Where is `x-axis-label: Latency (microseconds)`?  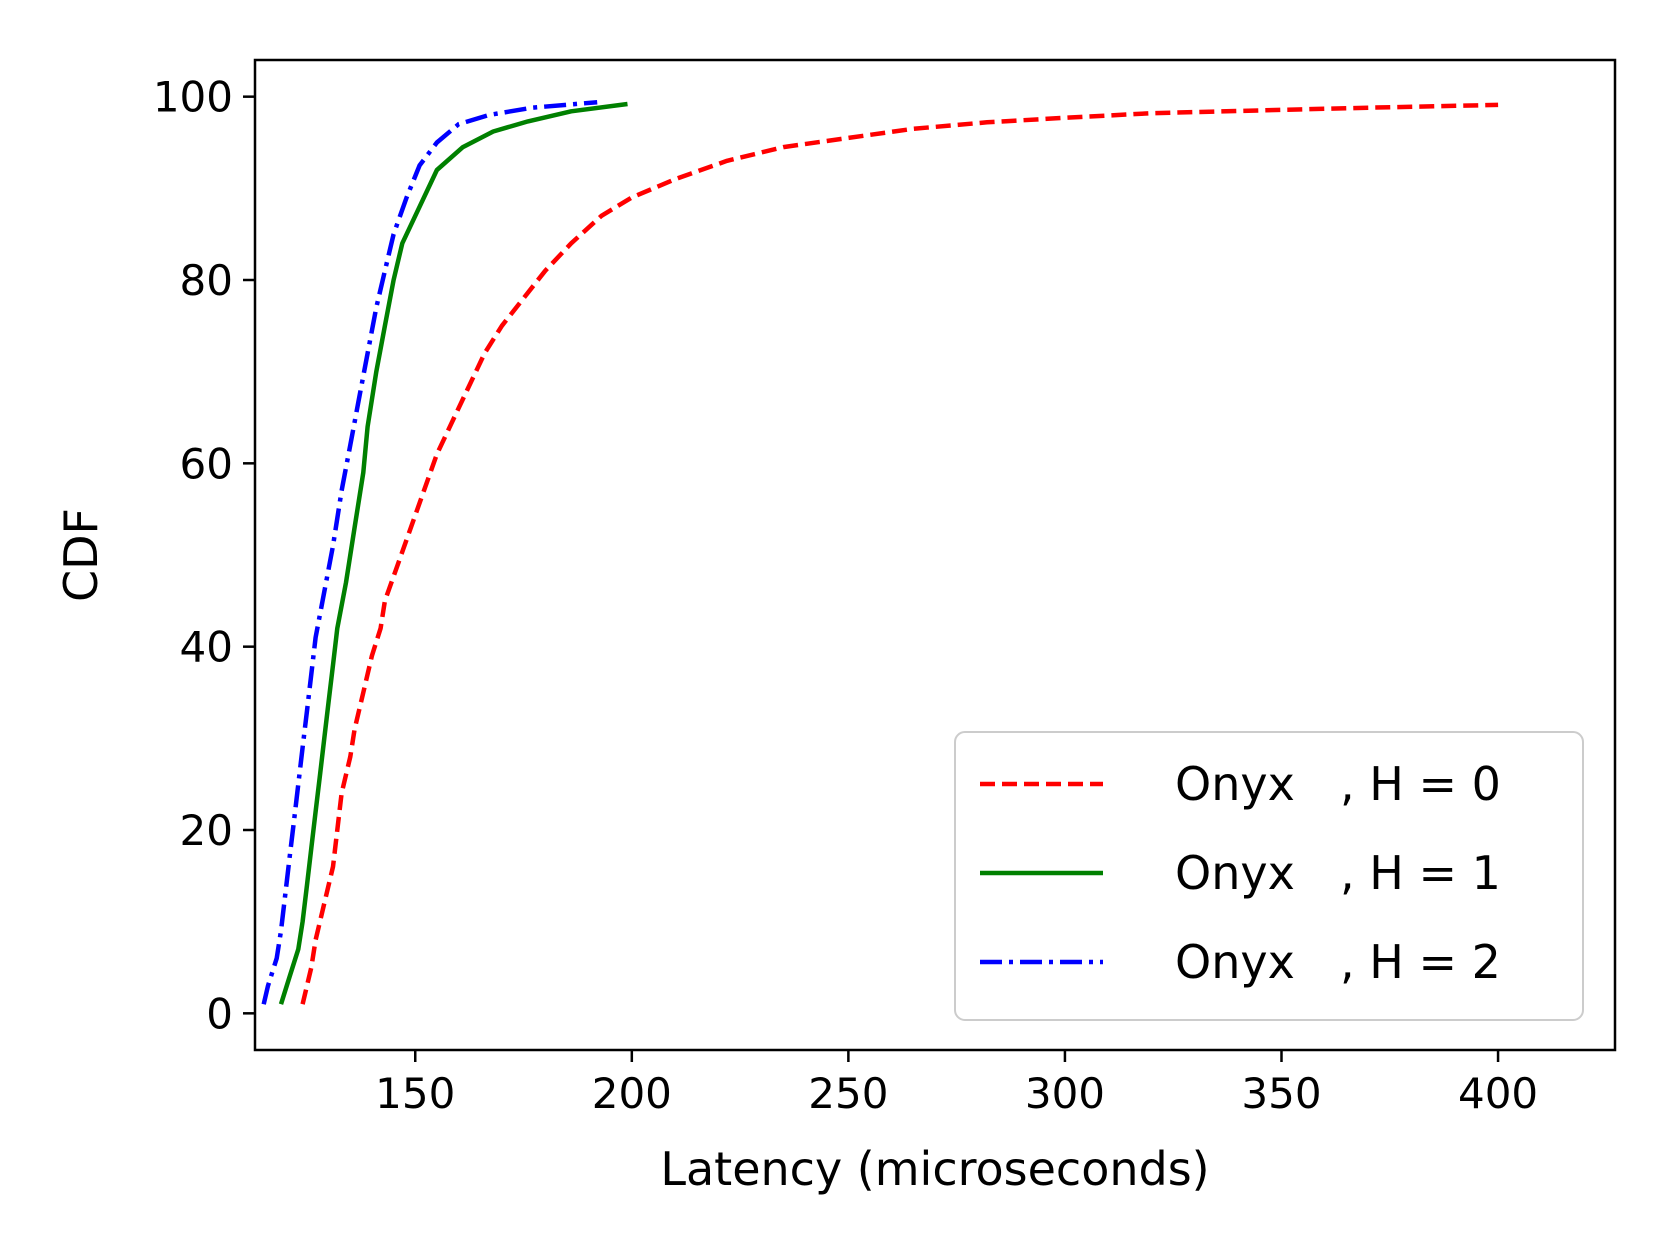 x-axis-label: Latency (microseconds) is located at coordinates (934, 1169).